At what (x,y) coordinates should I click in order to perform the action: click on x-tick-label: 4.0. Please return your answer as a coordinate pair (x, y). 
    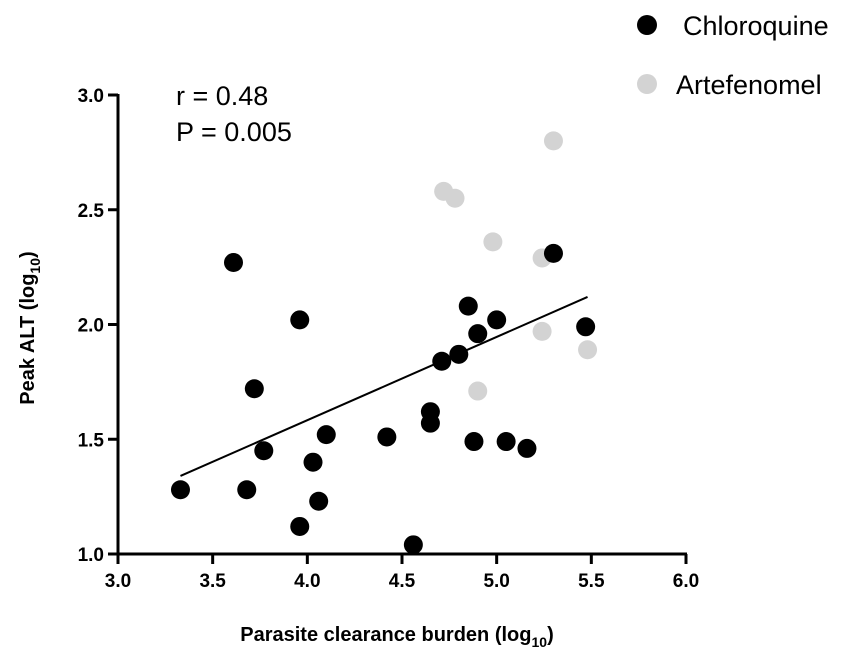
    Looking at the image, I should click on (307, 581).